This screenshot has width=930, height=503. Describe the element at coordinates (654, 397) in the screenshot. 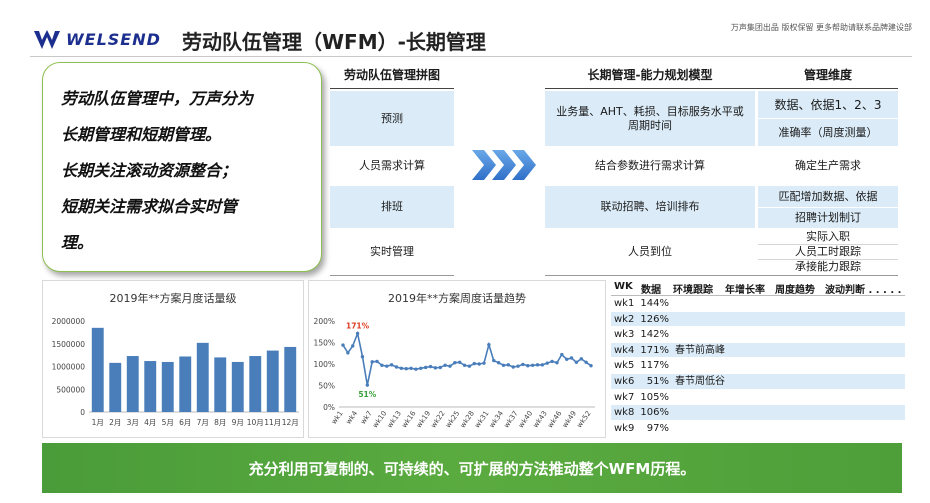

I see `row-value: 105%` at that location.